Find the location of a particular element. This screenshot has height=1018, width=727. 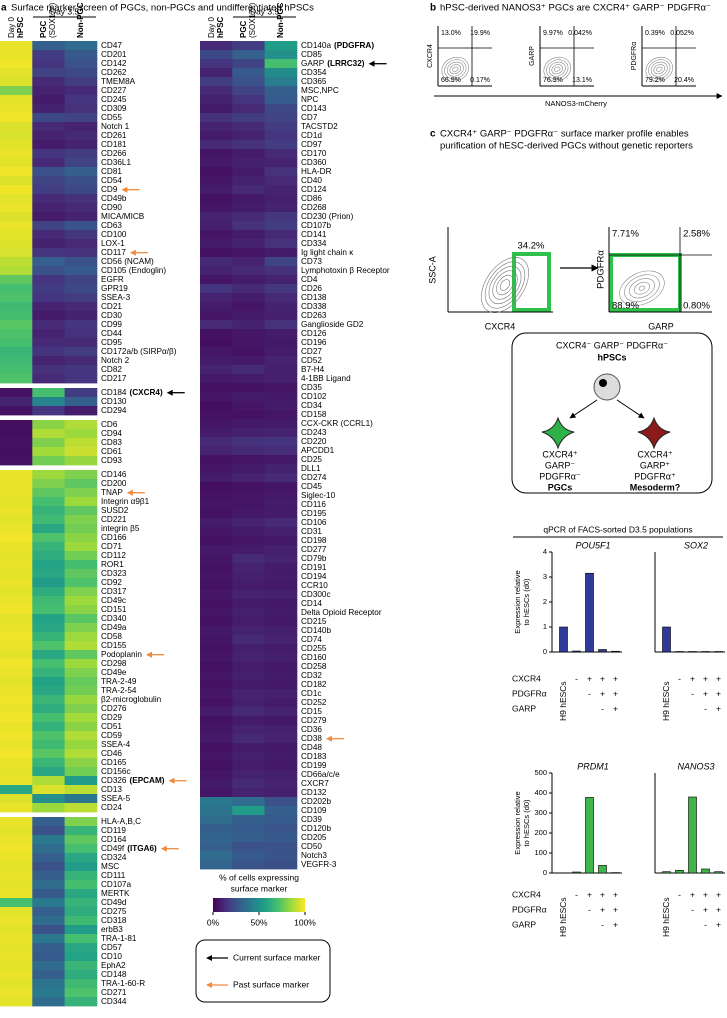

quadrant-percent: 9.97% is located at coordinates (553, 33).